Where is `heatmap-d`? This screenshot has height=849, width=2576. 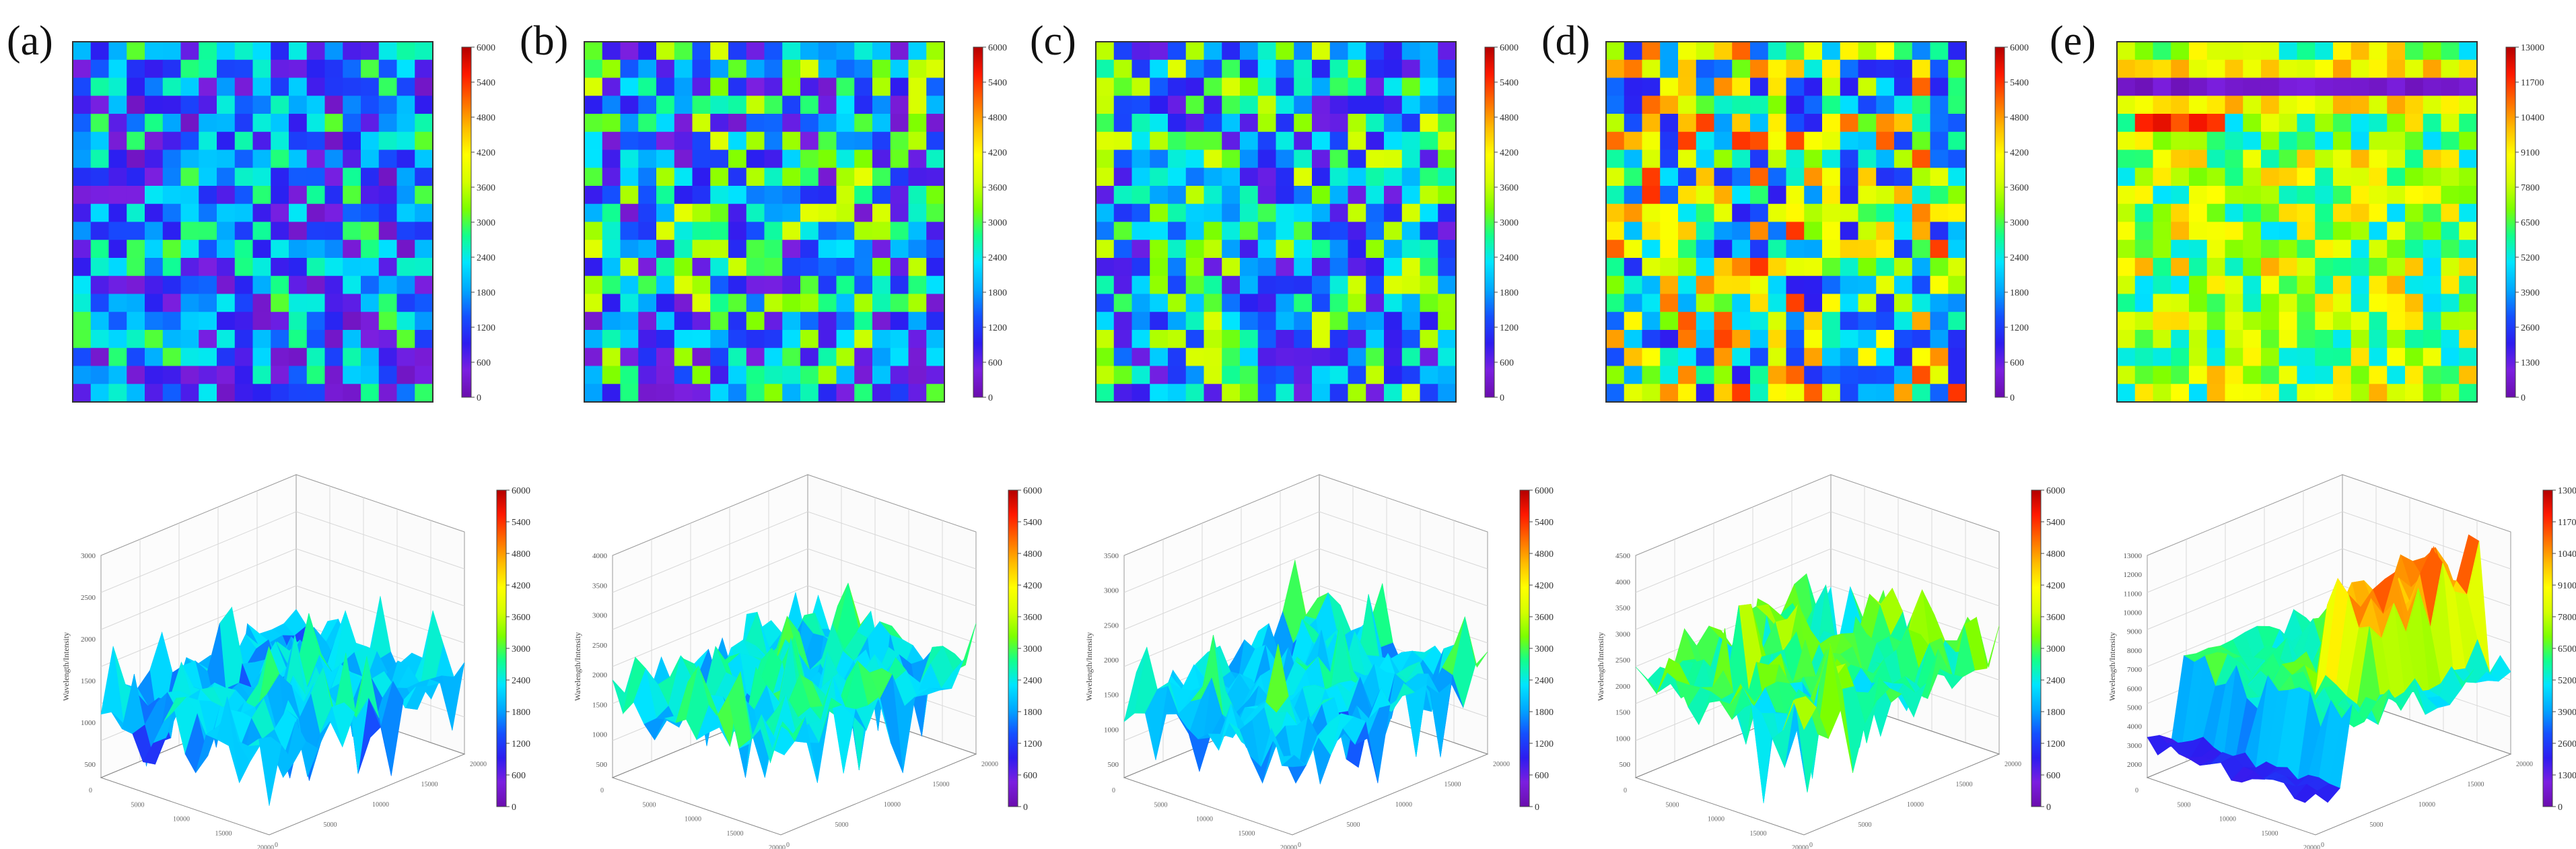
heatmap-d is located at coordinates (1786, 222).